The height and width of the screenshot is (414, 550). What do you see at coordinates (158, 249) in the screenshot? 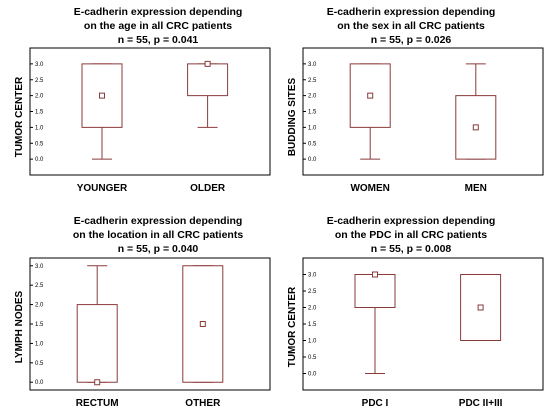
I see `panel-title-line3: n = 55, p = 0.040` at bounding box center [158, 249].